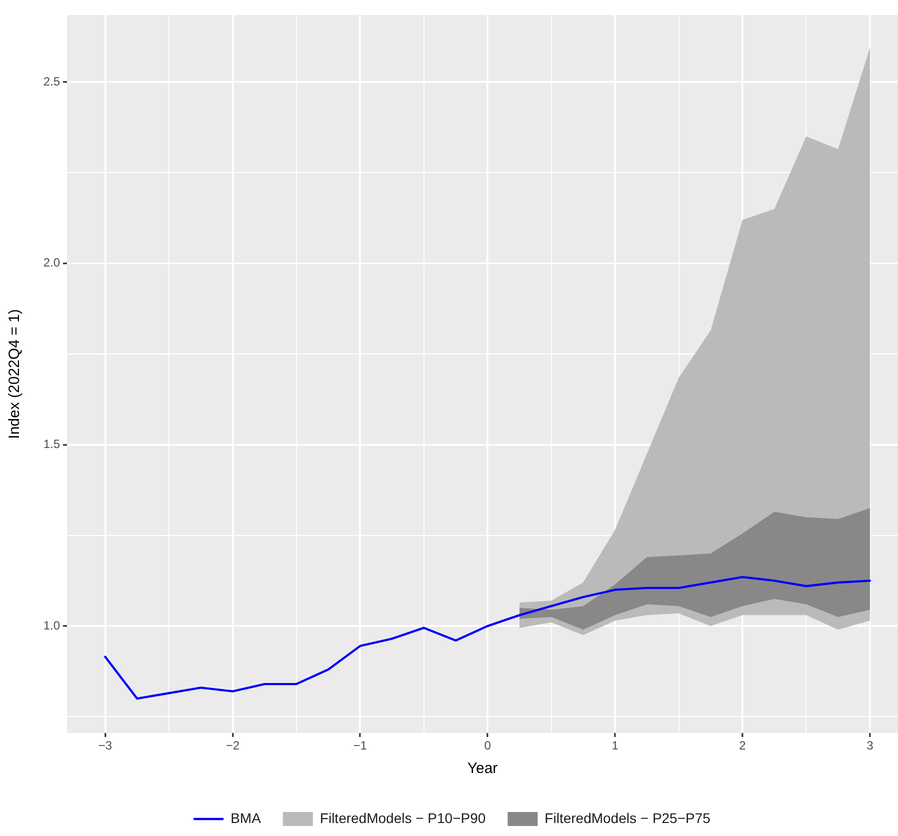 The width and height of the screenshot is (898, 836). What do you see at coordinates (51, 625) in the screenshot?
I see `y-tick-label: 1.0` at bounding box center [51, 625].